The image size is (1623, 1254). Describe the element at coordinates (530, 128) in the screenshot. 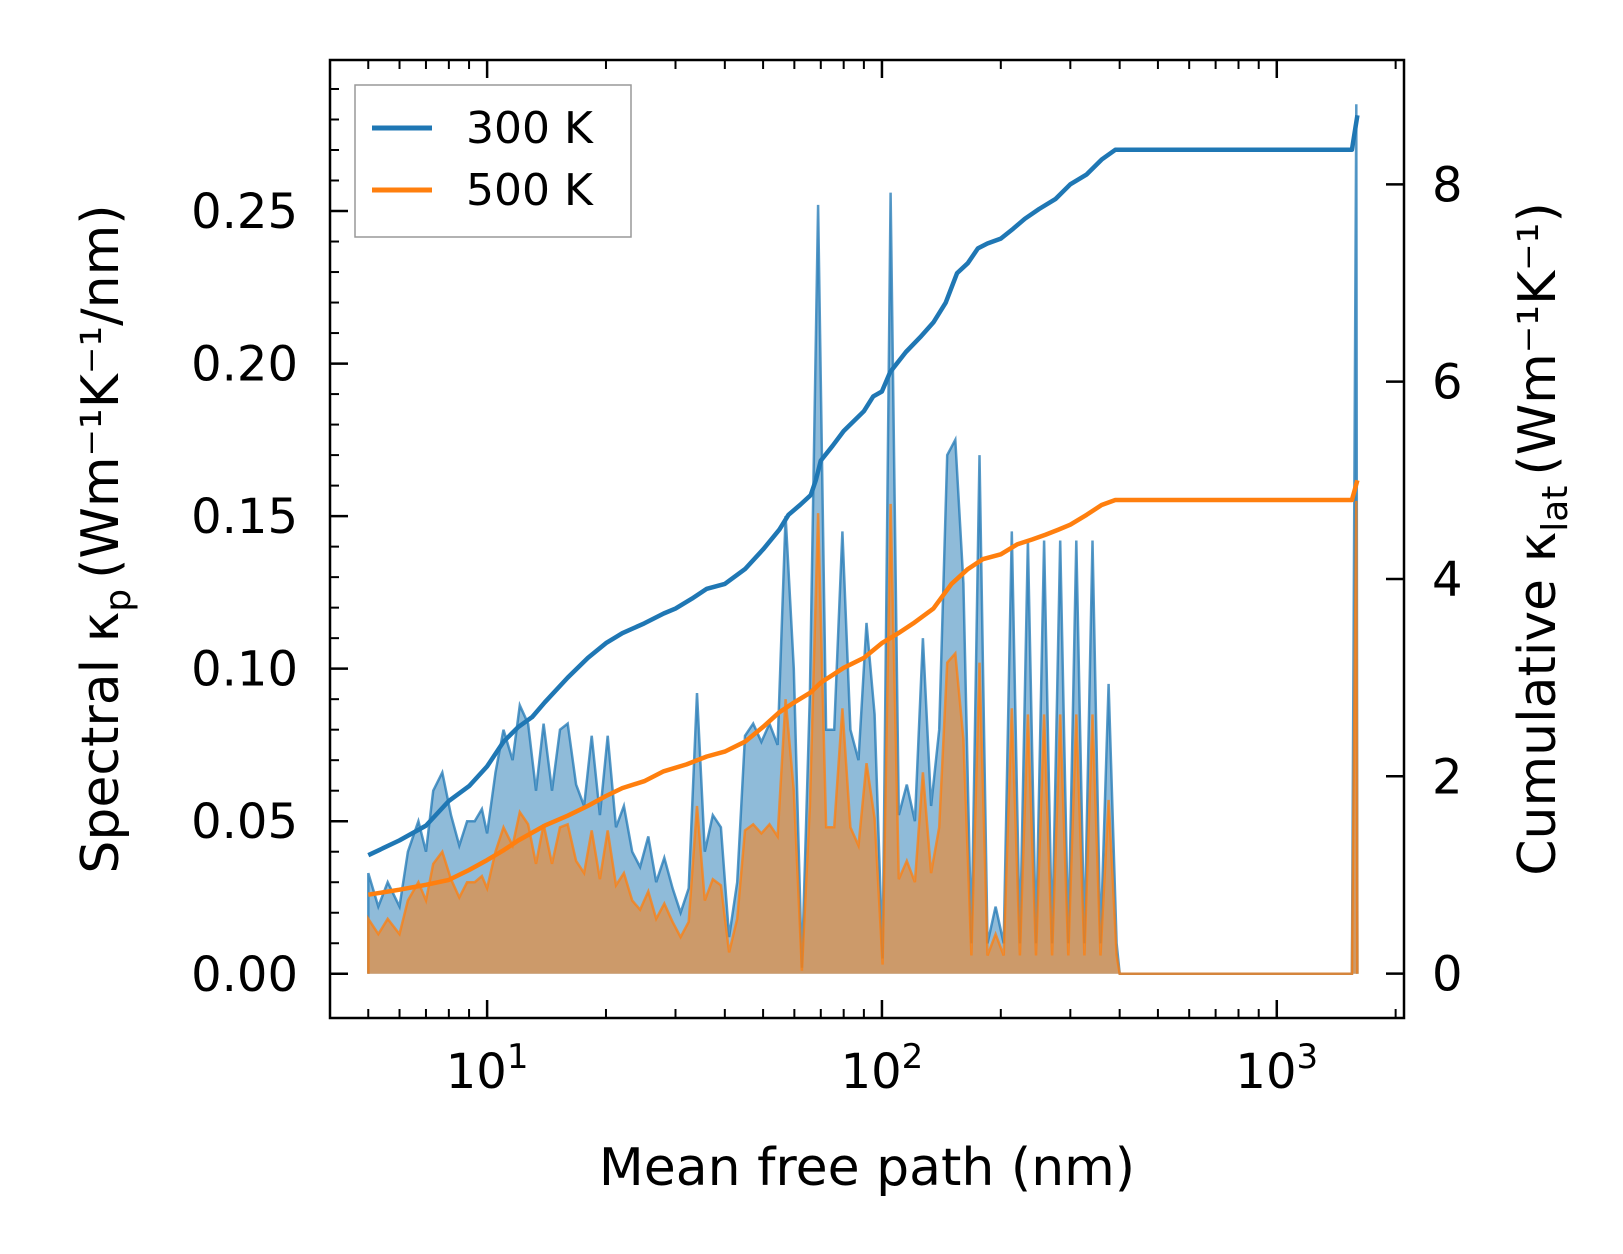

I see `legend-label-300k: 300 K` at that location.